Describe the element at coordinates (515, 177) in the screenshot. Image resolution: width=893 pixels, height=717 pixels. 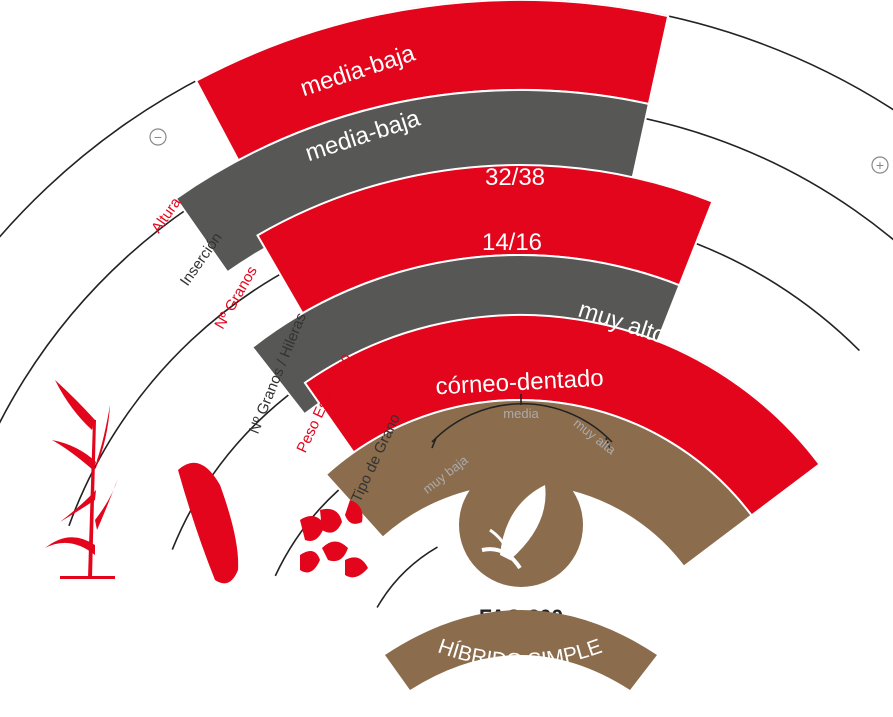
I see `band-value-granos: 32/38` at that location.